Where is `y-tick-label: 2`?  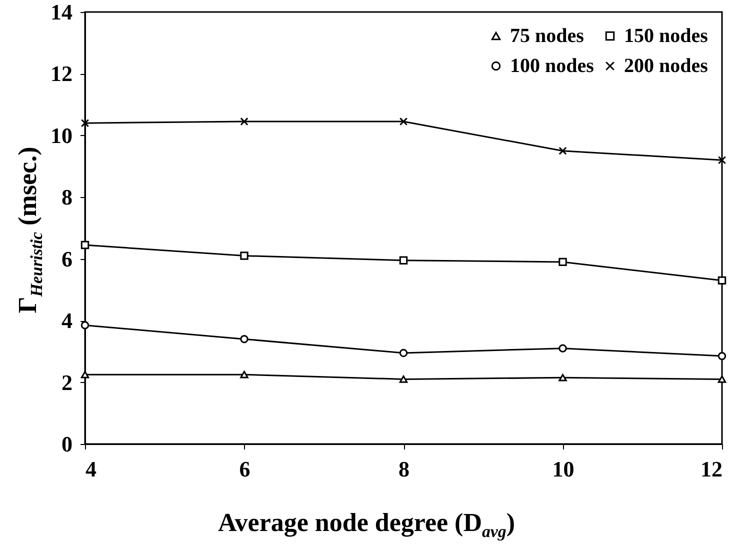
y-tick-label: 2 is located at coordinates (67, 382).